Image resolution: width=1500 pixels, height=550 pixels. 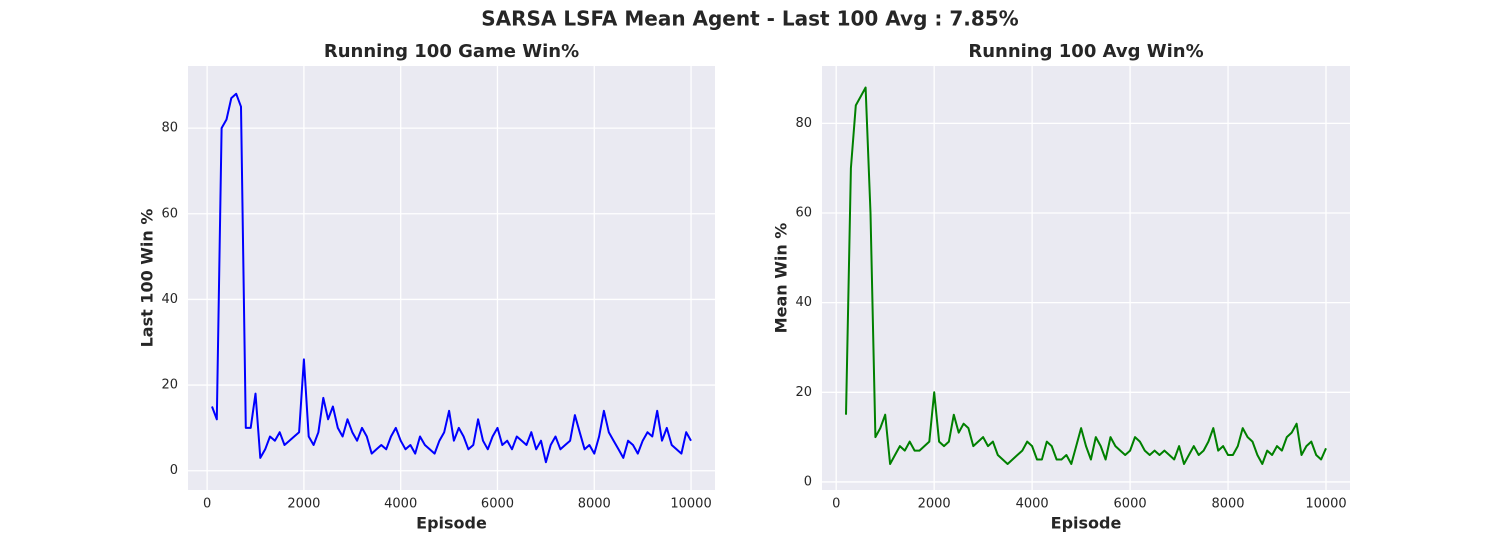 What do you see at coordinates (147, 278) in the screenshot?
I see `y-axis-label: Last 100 Win %` at bounding box center [147, 278].